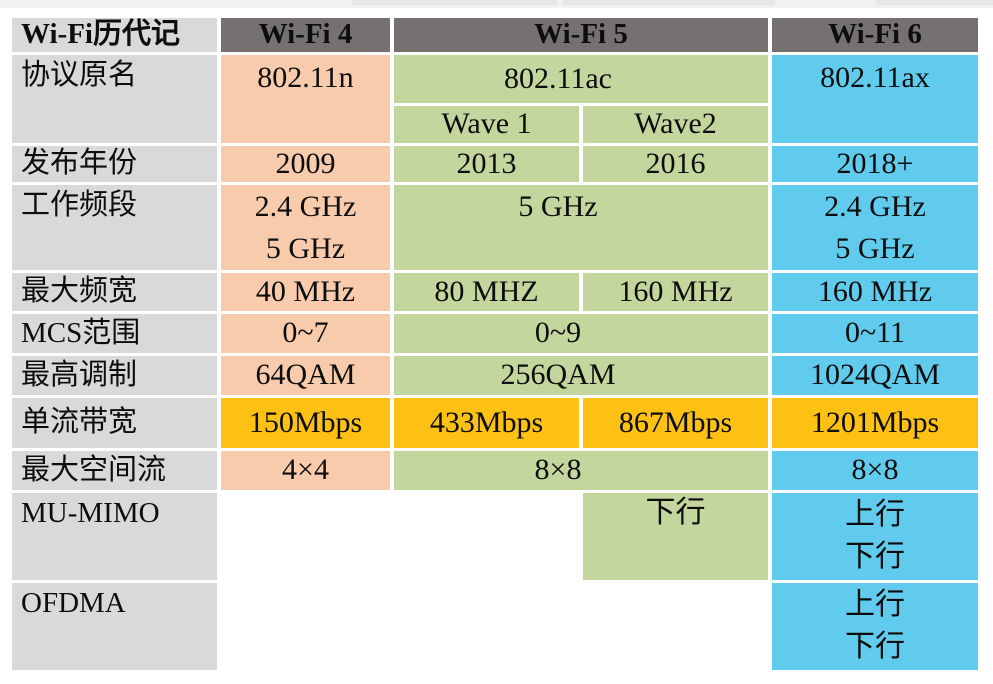  What do you see at coordinates (875, 536) in the screenshot?
I see `cell-mumimo-wifi6: 上行 下行` at bounding box center [875, 536].